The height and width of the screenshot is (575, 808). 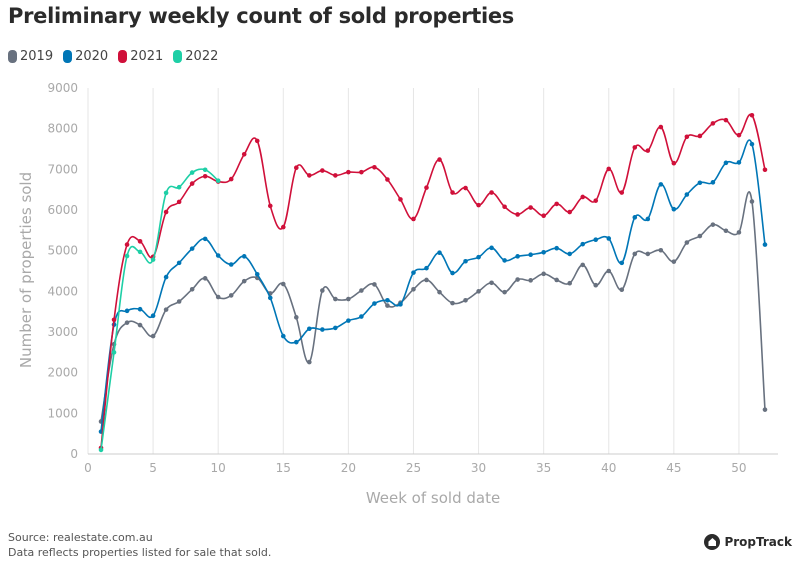 I want to click on legend-item-2022: 2022, so click(x=195, y=56).